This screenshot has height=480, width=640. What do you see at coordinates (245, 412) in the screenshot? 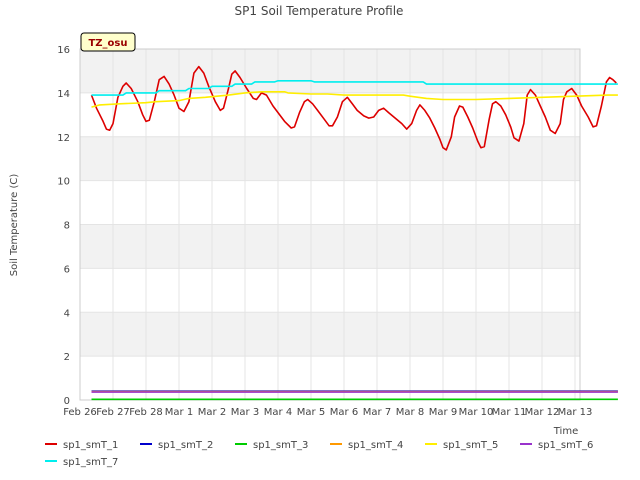
I see `x-tick-label: Mar 3` at bounding box center [245, 412].